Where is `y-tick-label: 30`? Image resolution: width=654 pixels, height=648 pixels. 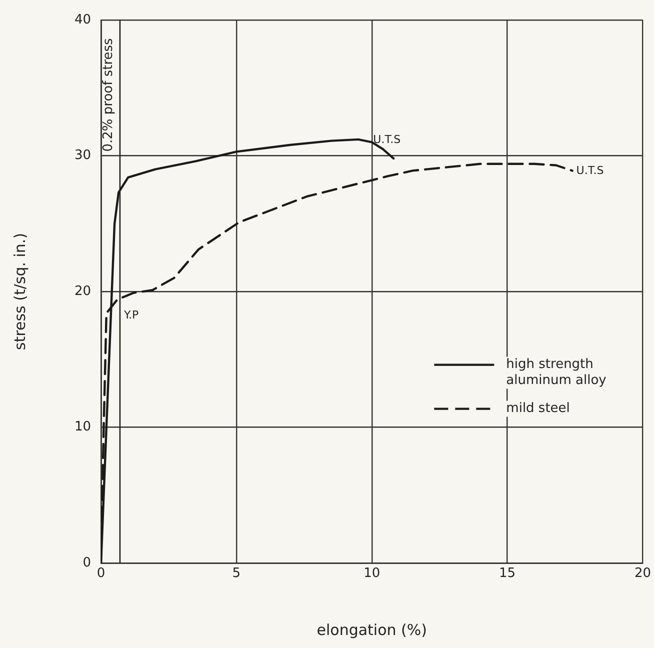
y-tick-label: 30 is located at coordinates (82, 156).